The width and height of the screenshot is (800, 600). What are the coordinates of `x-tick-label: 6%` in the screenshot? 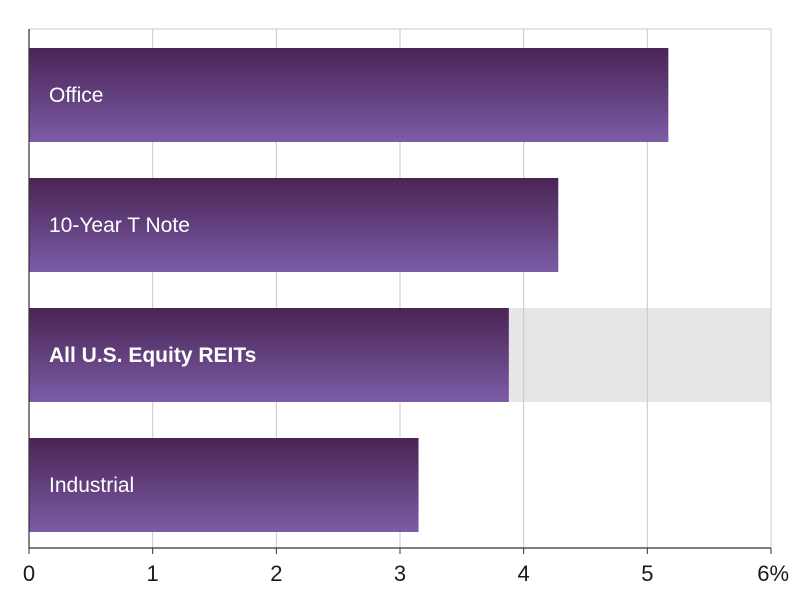 It's located at (773, 573).